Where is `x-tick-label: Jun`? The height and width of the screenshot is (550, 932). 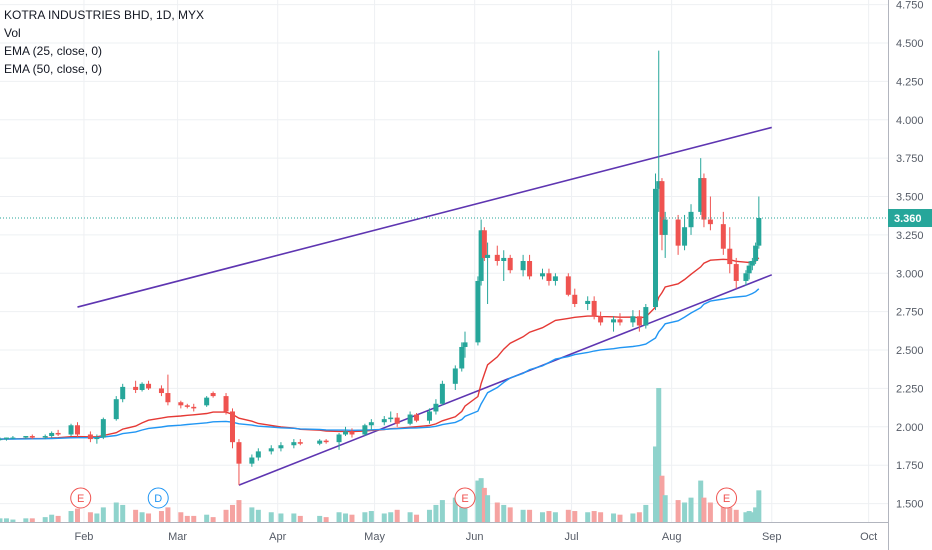
x-tick-label: Jun is located at coordinates (475, 537).